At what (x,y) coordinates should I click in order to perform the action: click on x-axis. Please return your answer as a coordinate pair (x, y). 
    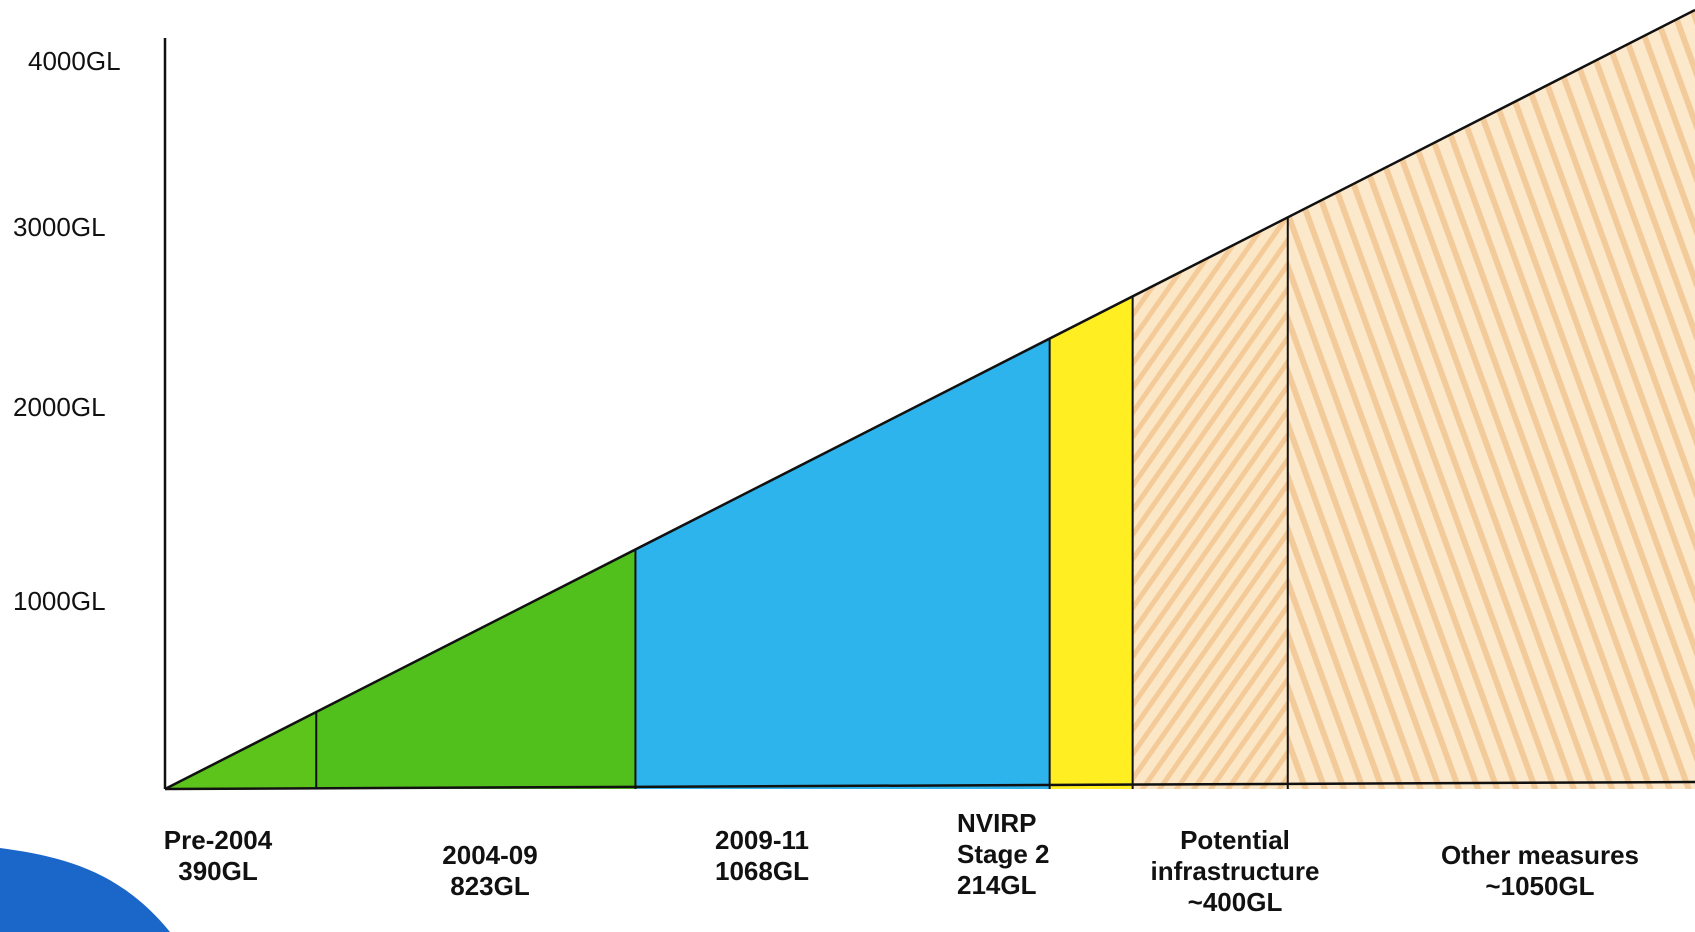
    Looking at the image, I should click on (929, 785).